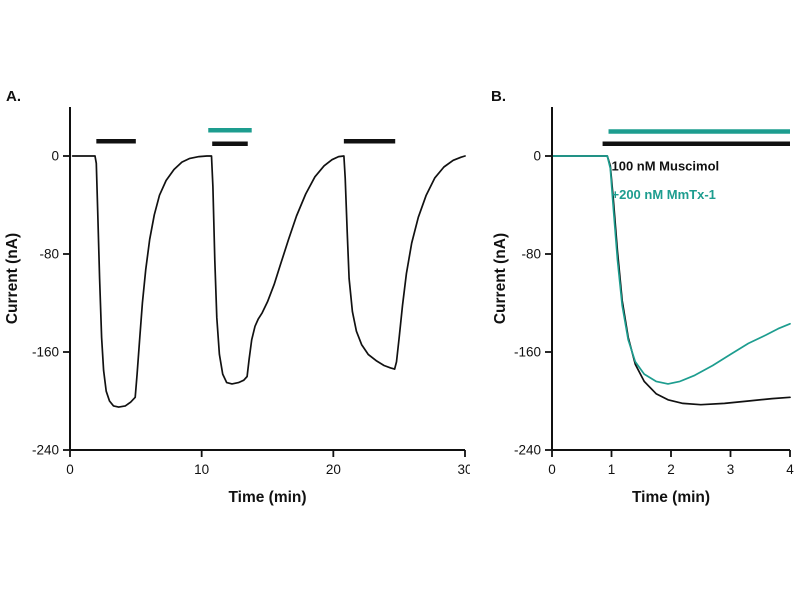  I want to click on x-tick-label: 20, so click(333, 469).